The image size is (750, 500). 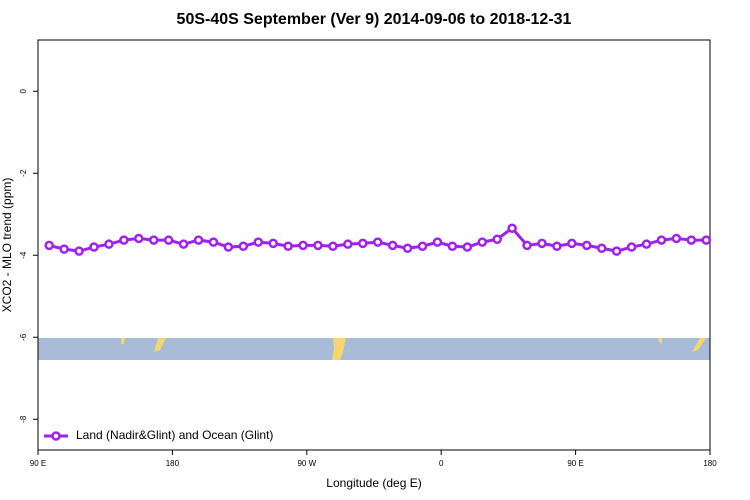 I want to click on y-tick-label: -4, so click(x=23, y=255).